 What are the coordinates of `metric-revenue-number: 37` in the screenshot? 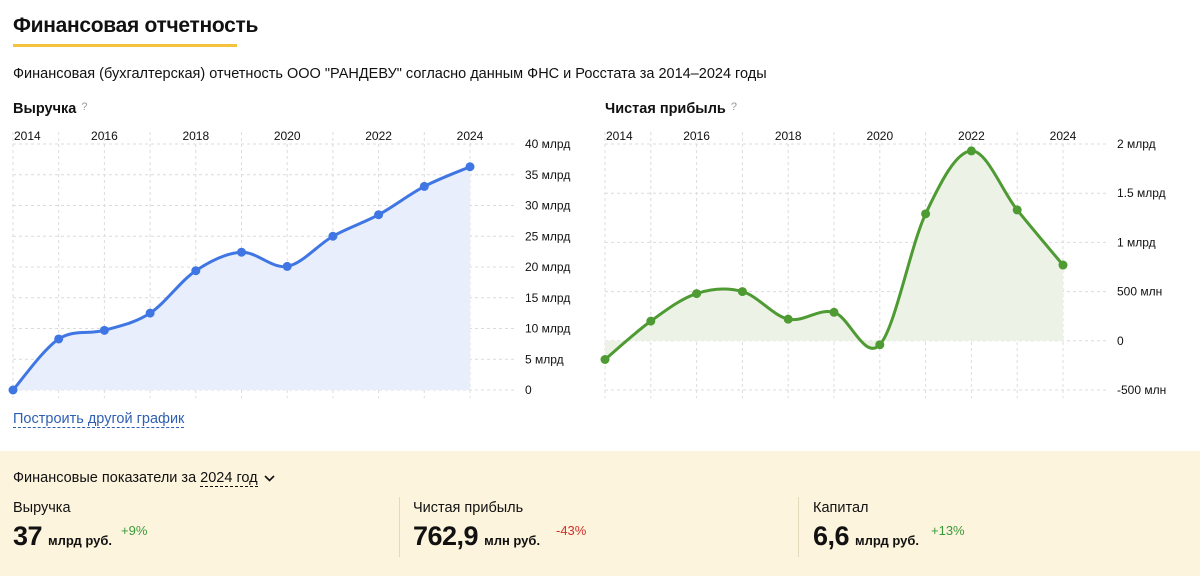 It's located at (28, 536).